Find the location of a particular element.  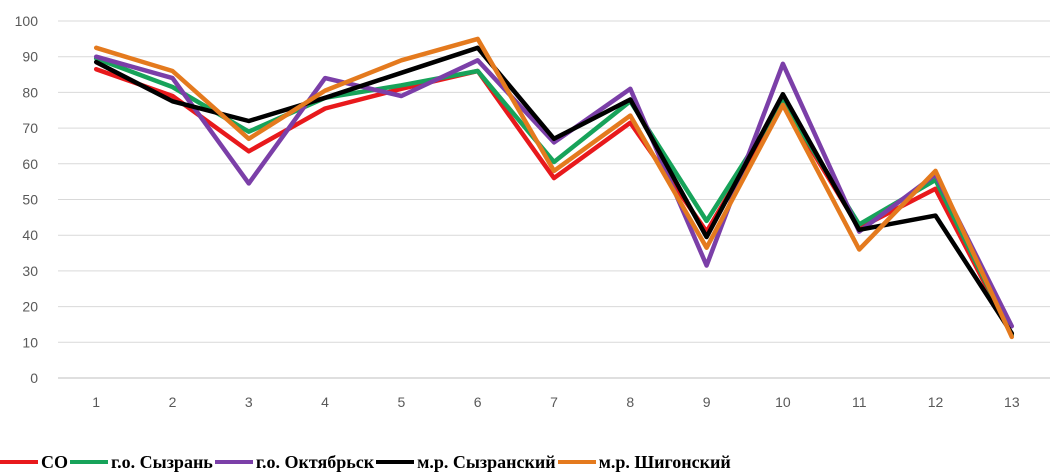

legend-item: м.р. Шигонский is located at coordinates (644, 462).